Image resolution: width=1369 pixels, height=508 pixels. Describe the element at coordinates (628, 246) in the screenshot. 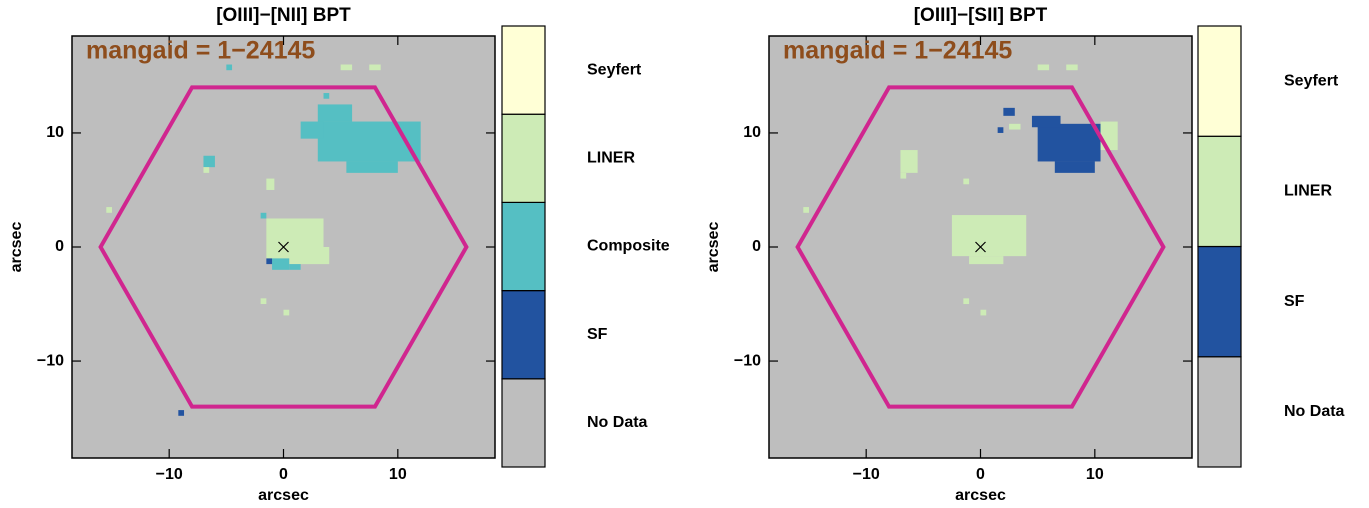

I see `colorbar-label: Composite` at that location.